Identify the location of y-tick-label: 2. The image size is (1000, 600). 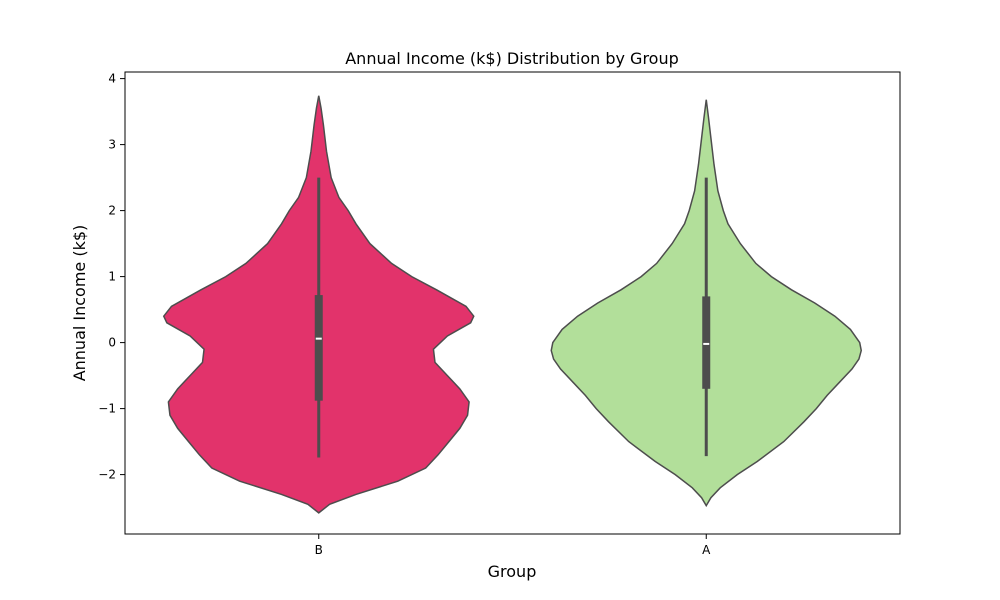
(112, 211).